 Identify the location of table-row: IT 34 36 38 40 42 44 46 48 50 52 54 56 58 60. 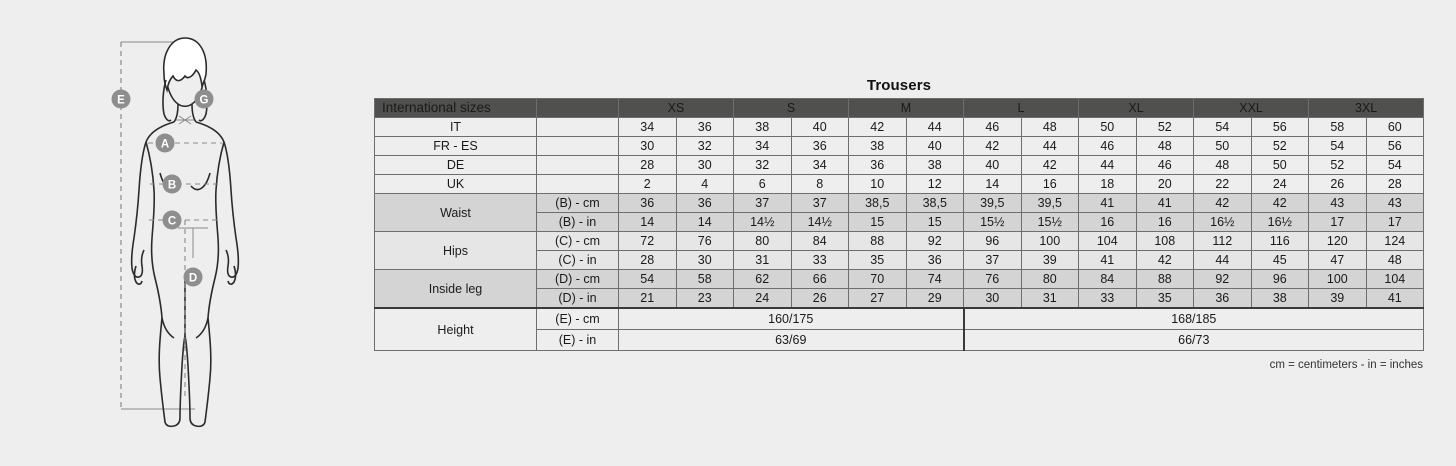
(899, 127).